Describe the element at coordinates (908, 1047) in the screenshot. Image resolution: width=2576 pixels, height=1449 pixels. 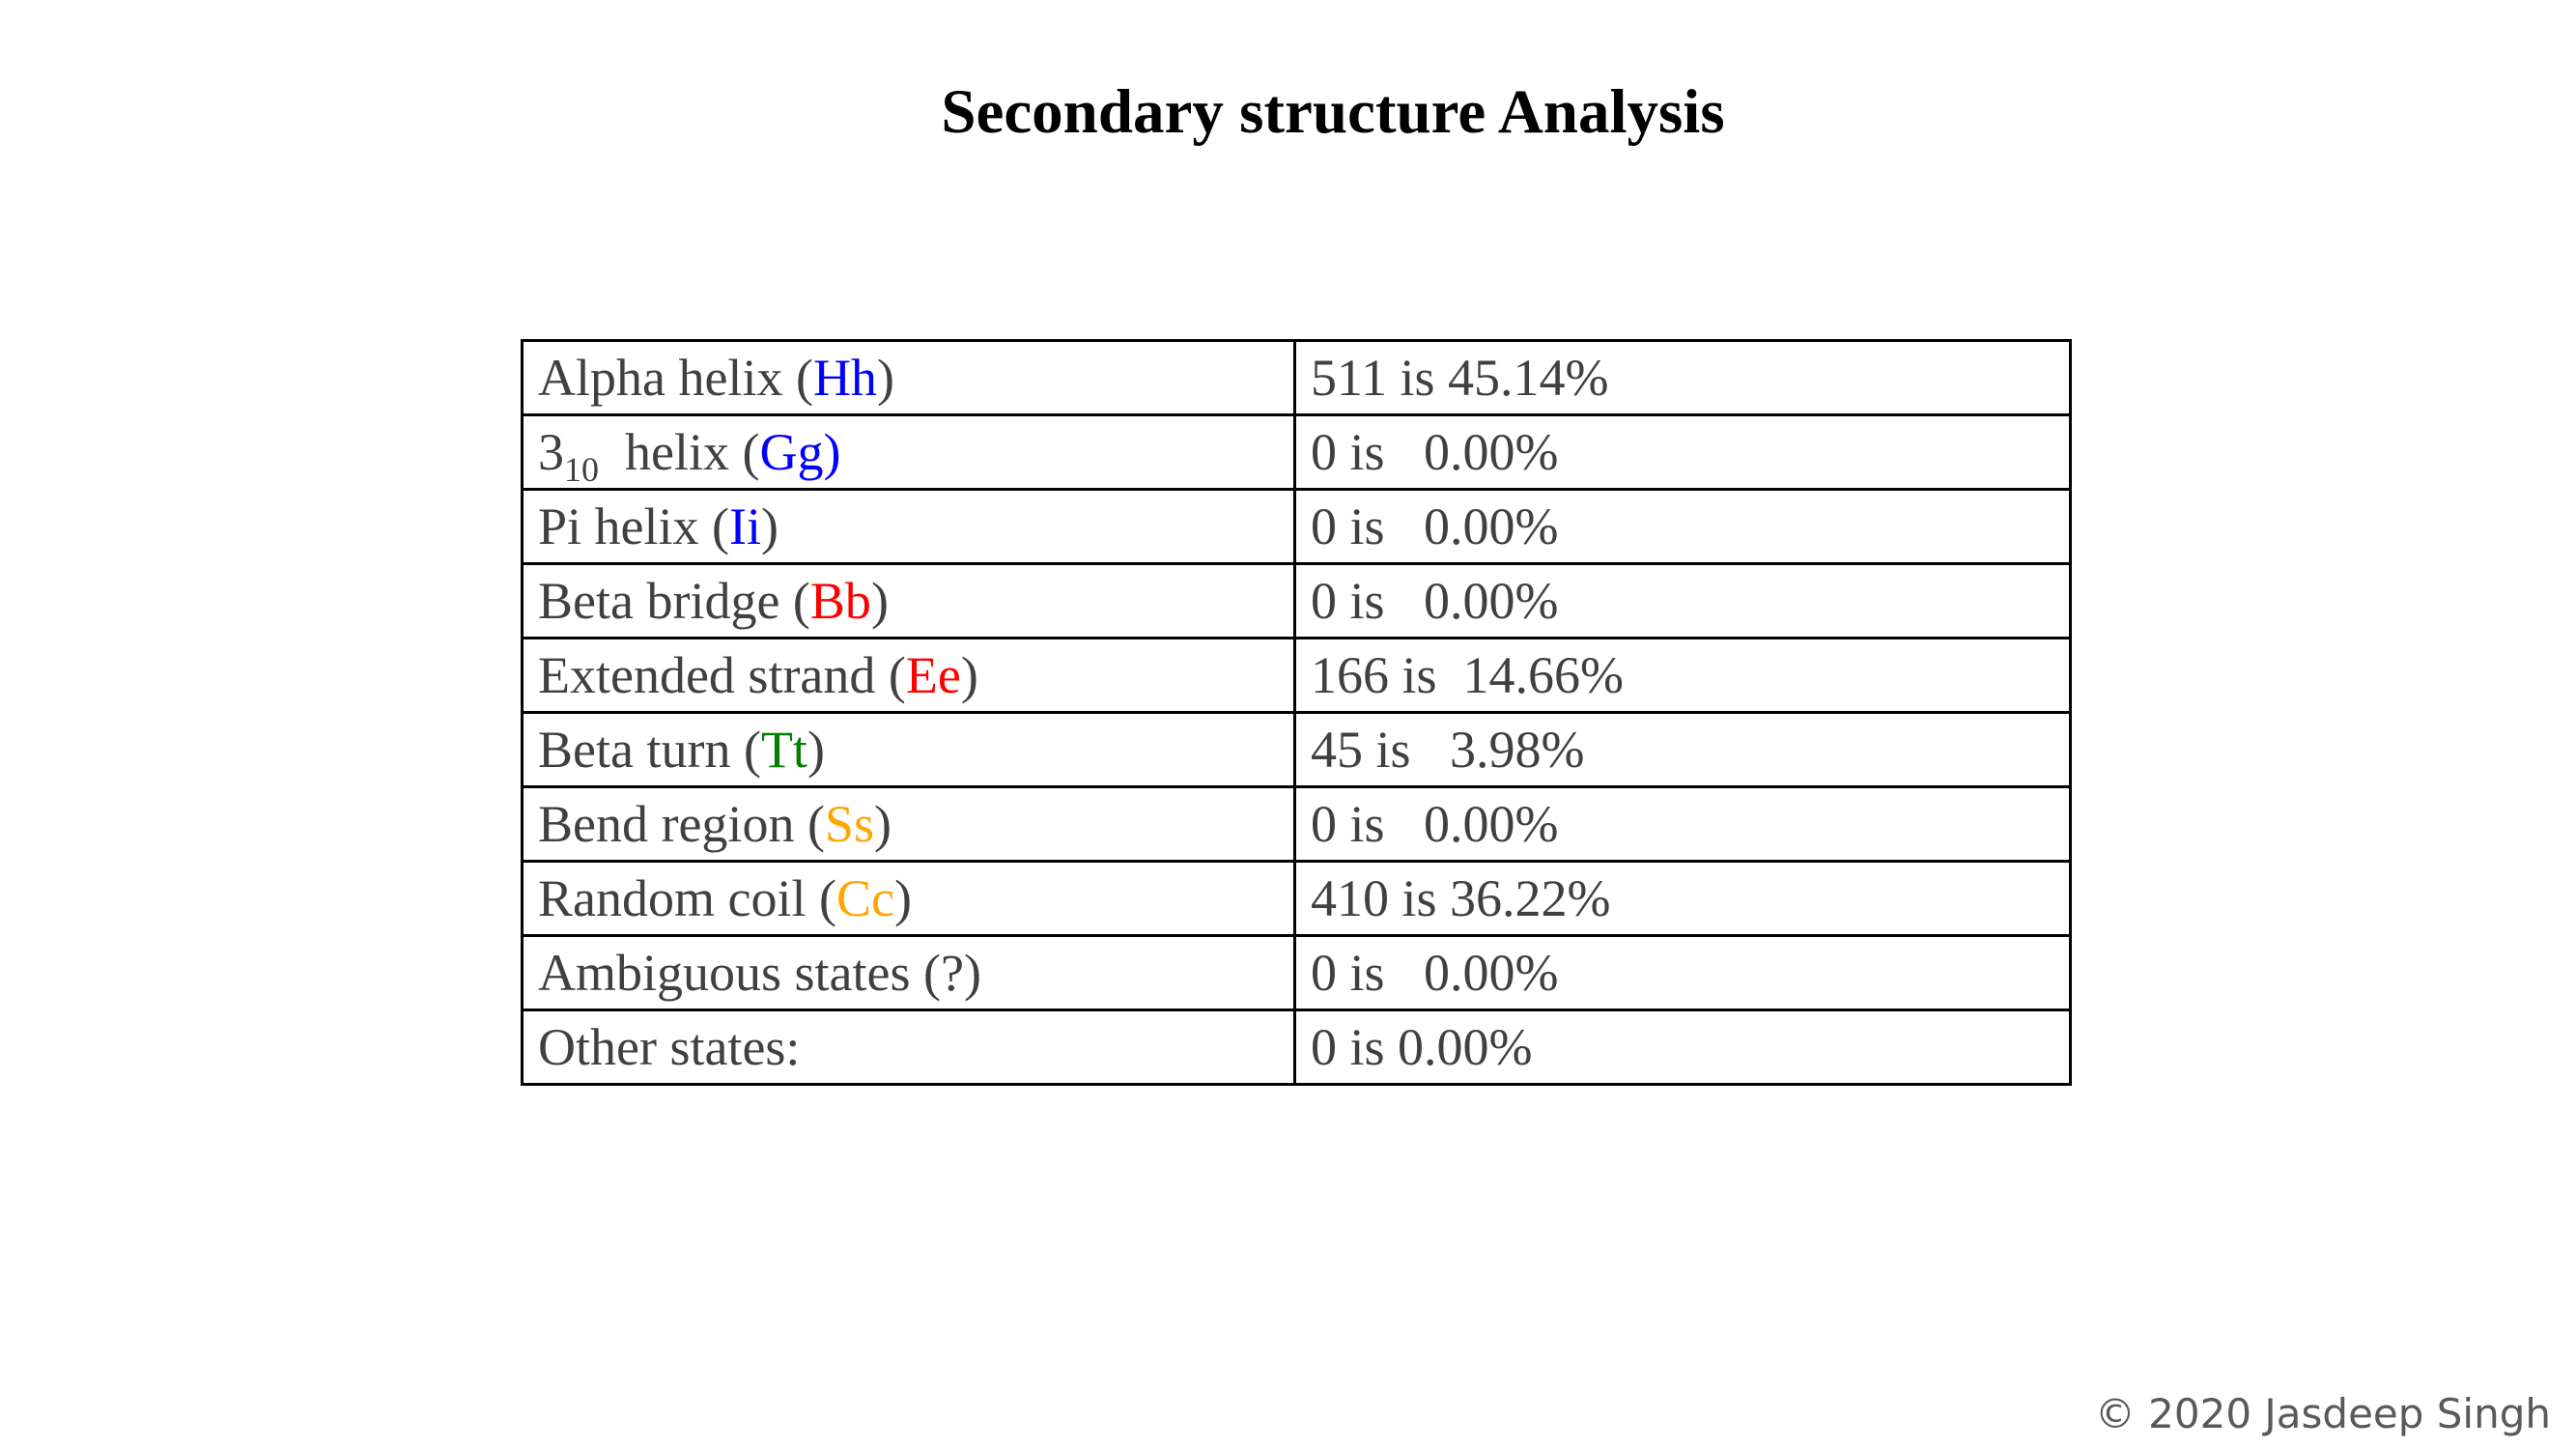
I see `structure-label: Other states:` at that location.